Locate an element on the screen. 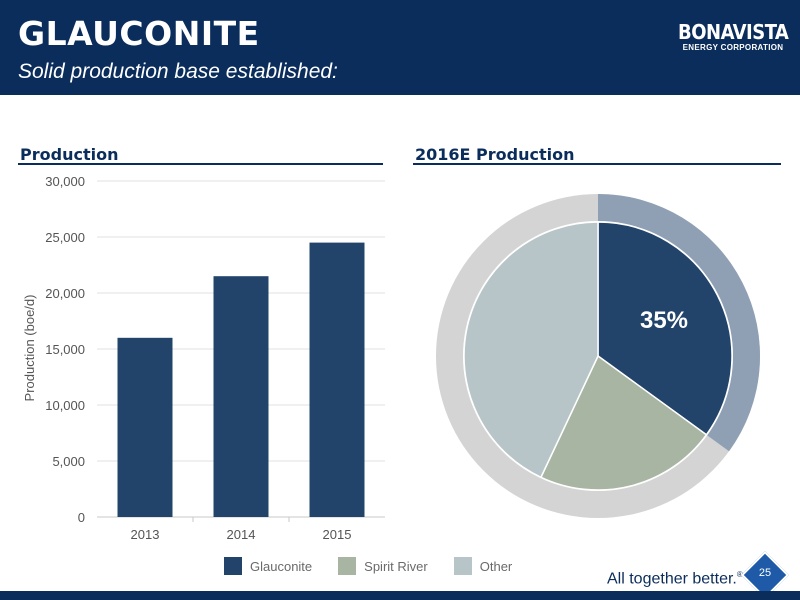 This screenshot has width=800, height=600. legend-item-spirit-river: Spirit River is located at coordinates (383, 566).